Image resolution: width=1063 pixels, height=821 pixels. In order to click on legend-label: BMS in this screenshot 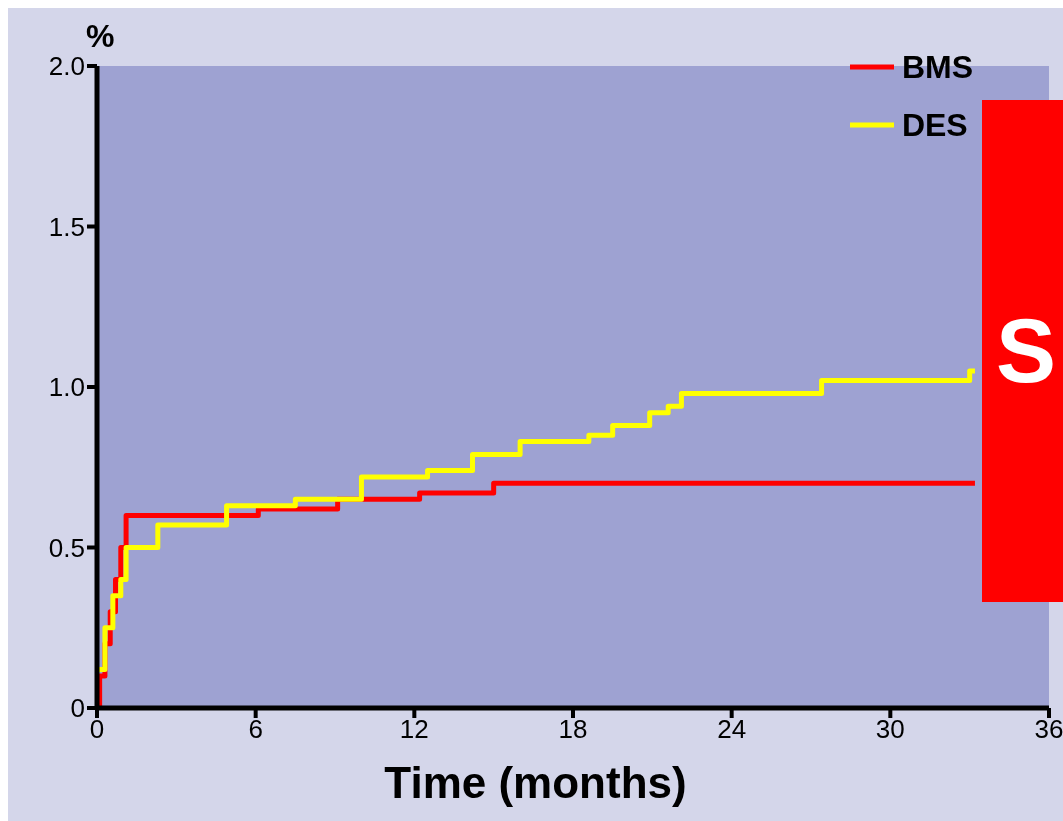, I will do `click(937, 67)`.